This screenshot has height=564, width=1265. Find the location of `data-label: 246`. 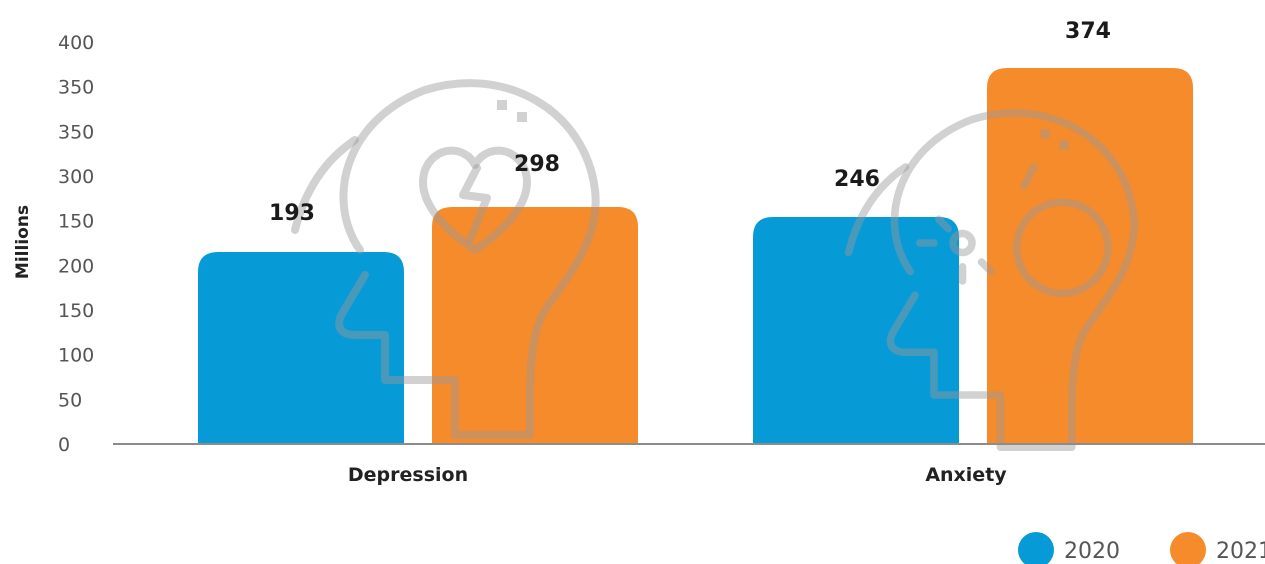

data-label: 246 is located at coordinates (857, 179).